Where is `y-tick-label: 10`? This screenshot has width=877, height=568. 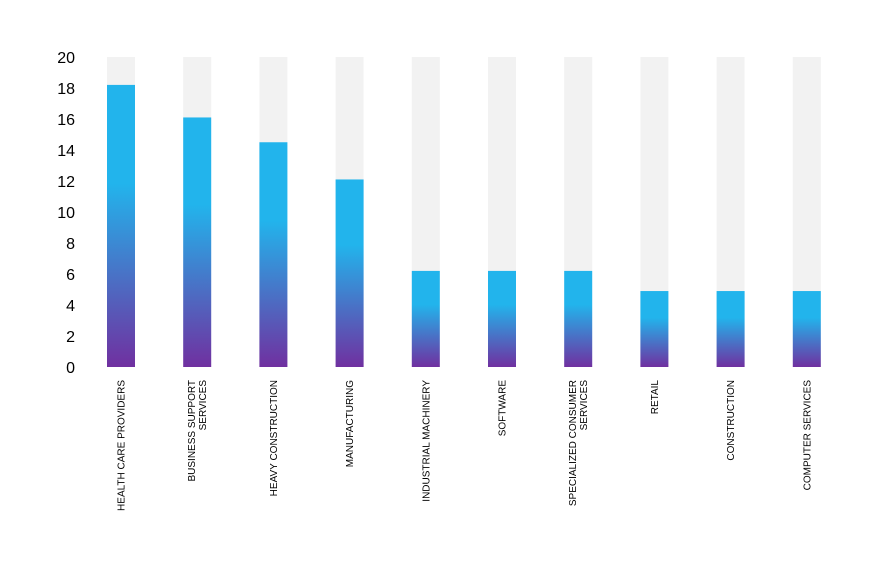 y-tick-label: 10 is located at coordinates (66, 213).